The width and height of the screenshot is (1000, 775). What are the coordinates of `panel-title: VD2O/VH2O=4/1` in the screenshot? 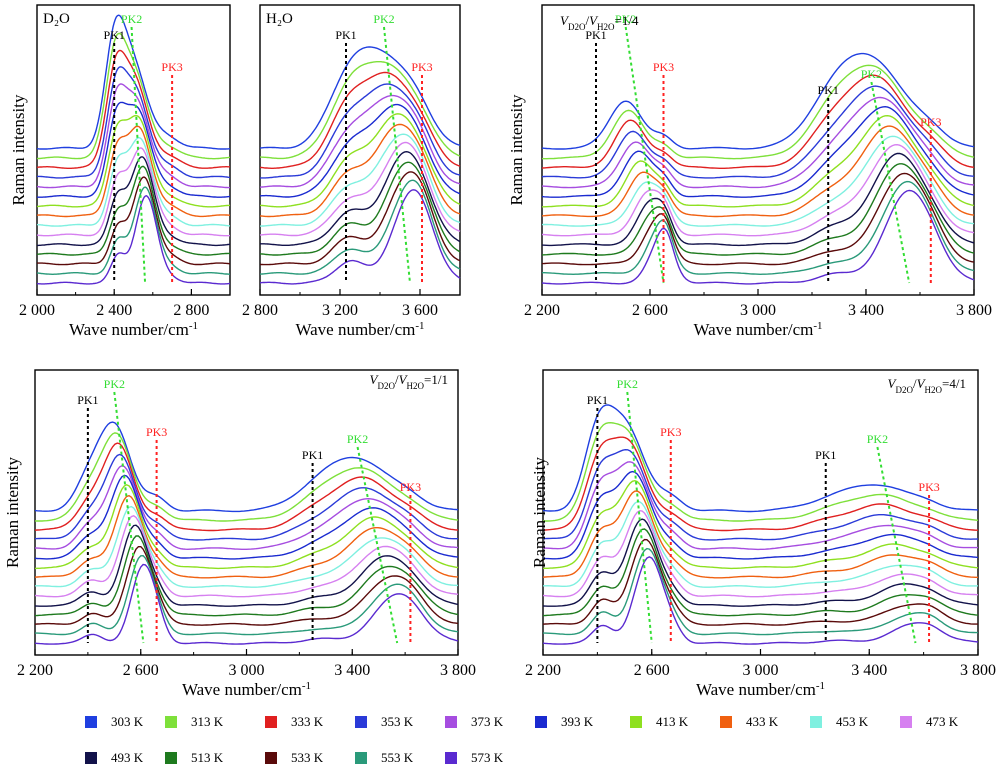 It's located at (927, 385).